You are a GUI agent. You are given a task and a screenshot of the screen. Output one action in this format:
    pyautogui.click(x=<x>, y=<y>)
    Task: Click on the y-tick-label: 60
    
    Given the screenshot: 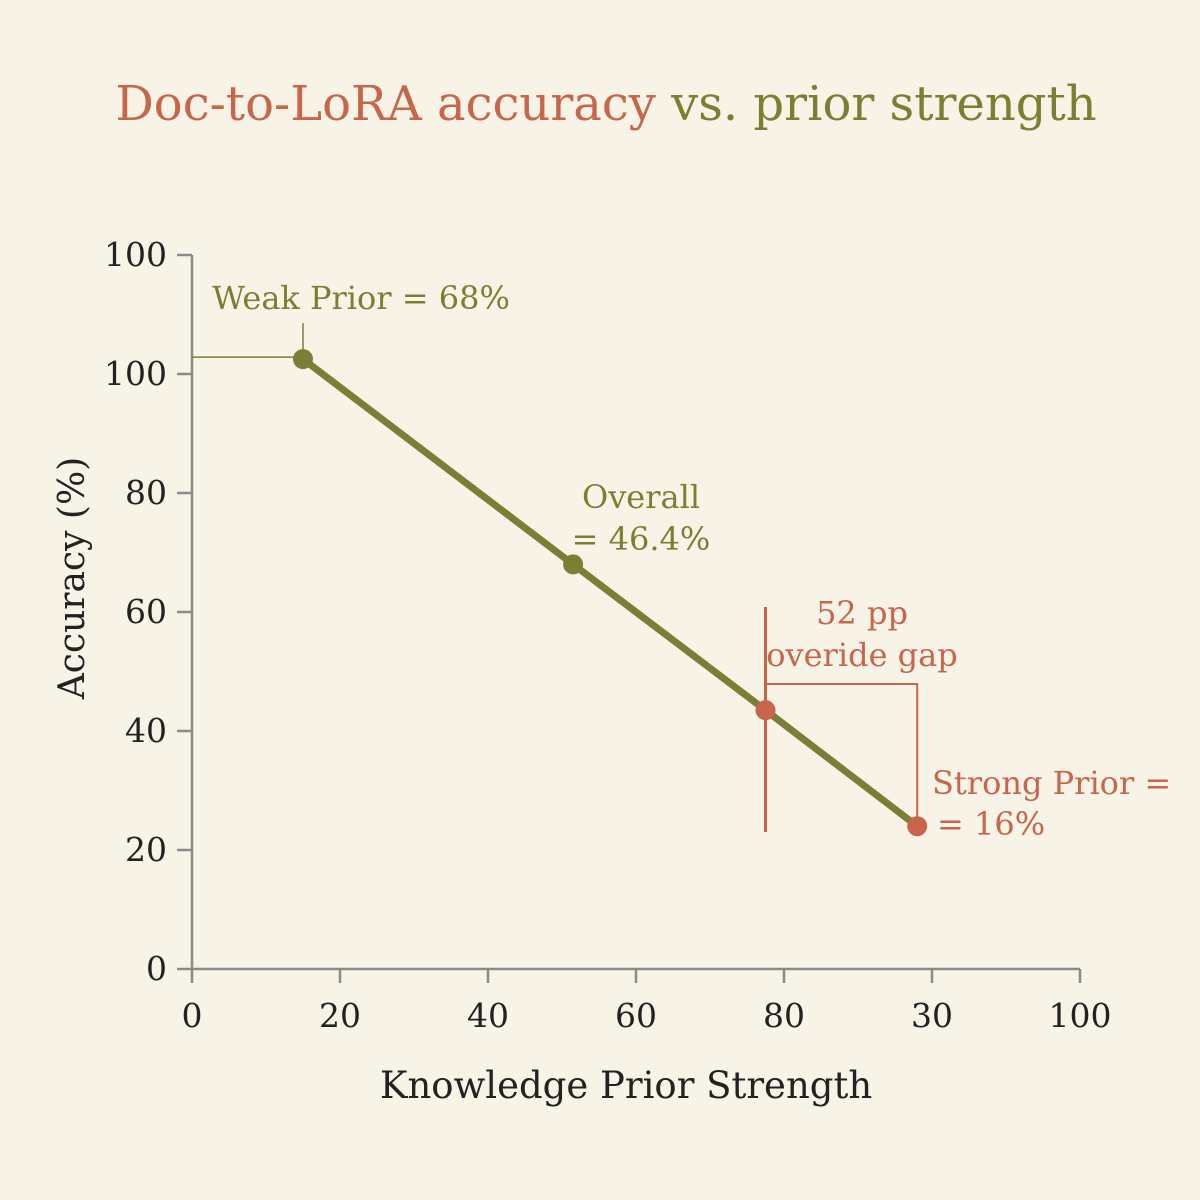 What is the action you would take?
    pyautogui.click(x=146, y=611)
    